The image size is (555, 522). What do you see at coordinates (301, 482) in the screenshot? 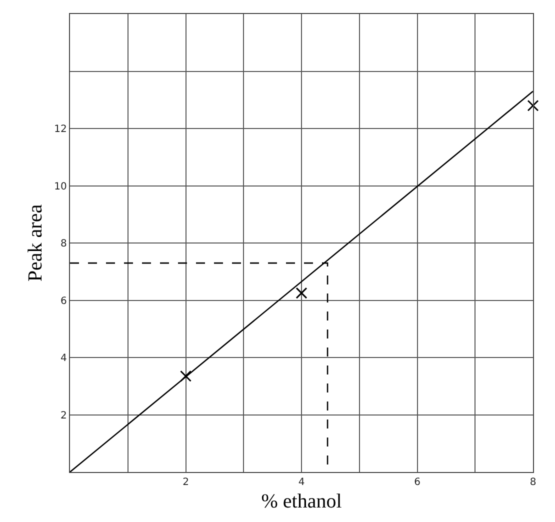
I see `x-tick-label: 4` at bounding box center [301, 482].